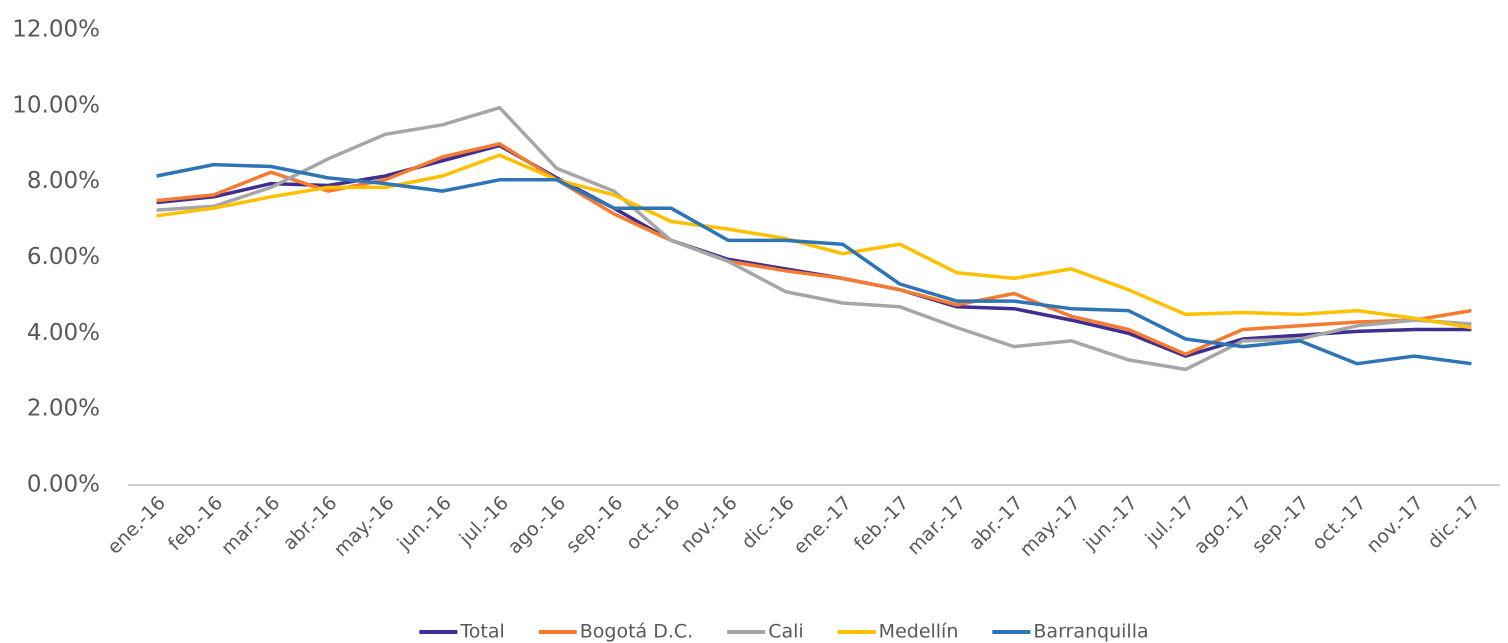 This screenshot has width=1508, height=643. What do you see at coordinates (1394, 524) in the screenshot?
I see `x-tick-label: nov.-17` at bounding box center [1394, 524].